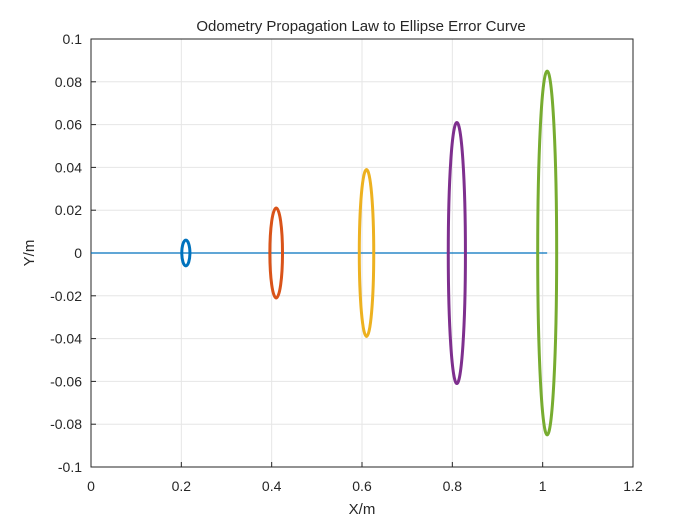  What do you see at coordinates (362, 509) in the screenshot?
I see `x-axis-label: X/m` at bounding box center [362, 509].